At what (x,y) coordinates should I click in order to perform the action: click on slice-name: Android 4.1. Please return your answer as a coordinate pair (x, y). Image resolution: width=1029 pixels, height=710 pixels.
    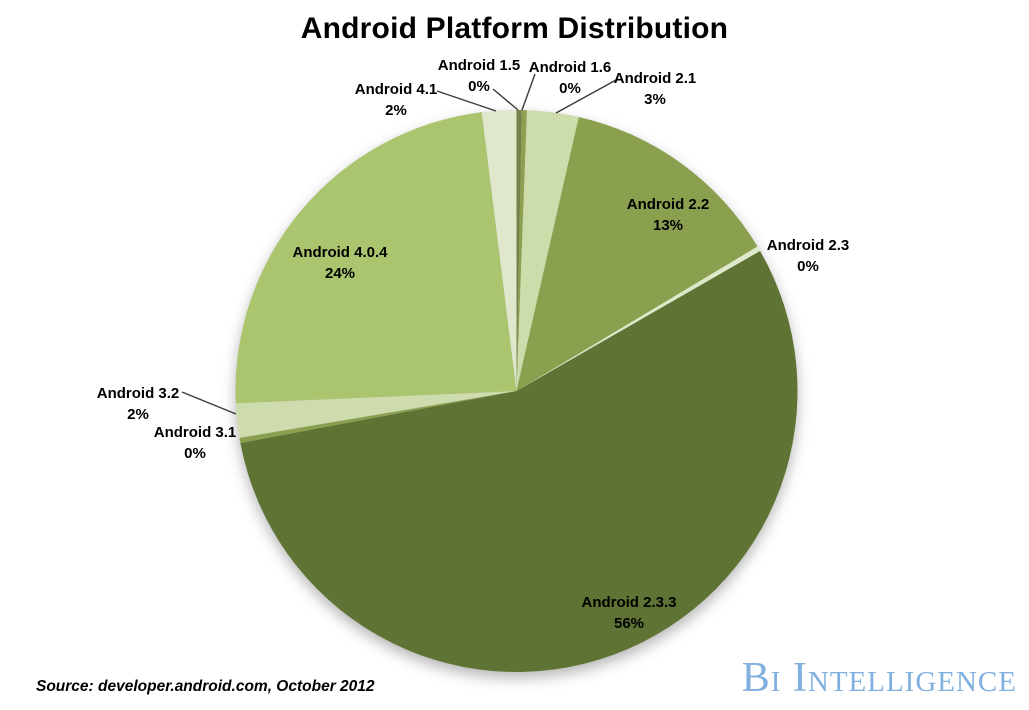
    Looking at the image, I should click on (396, 89).